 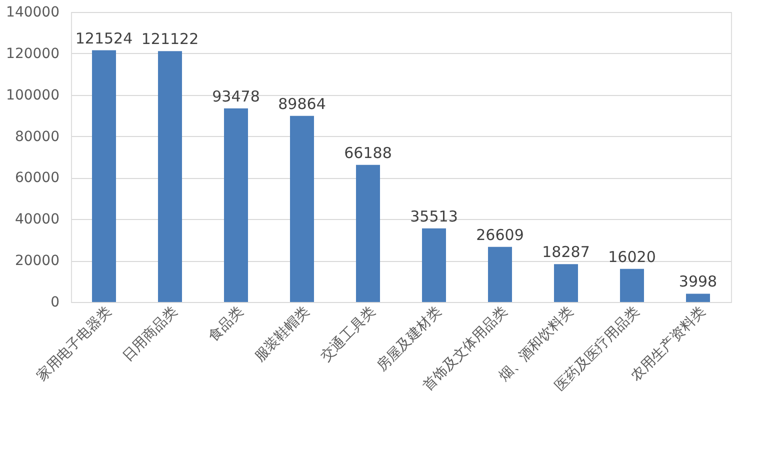 I want to click on data-label: 89864, so click(x=302, y=103).